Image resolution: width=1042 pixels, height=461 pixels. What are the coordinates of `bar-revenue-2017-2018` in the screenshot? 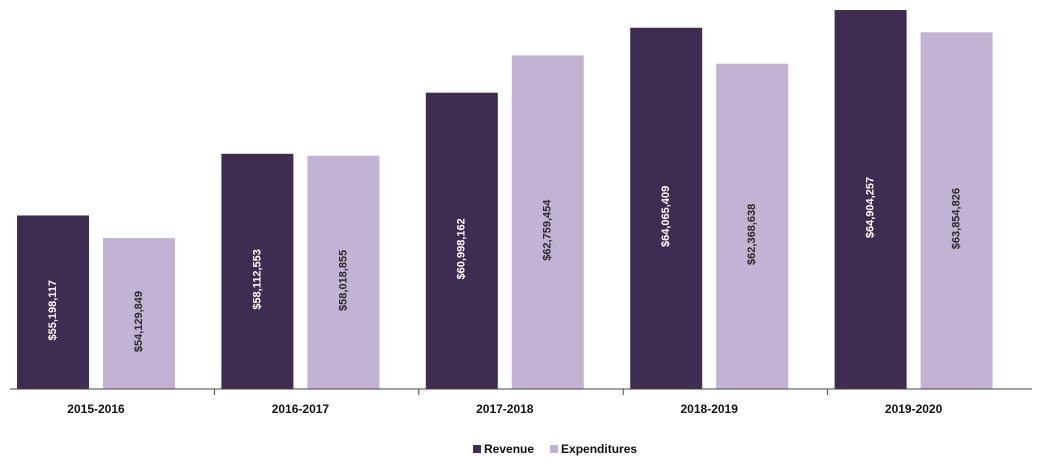 It's located at (461, 241).